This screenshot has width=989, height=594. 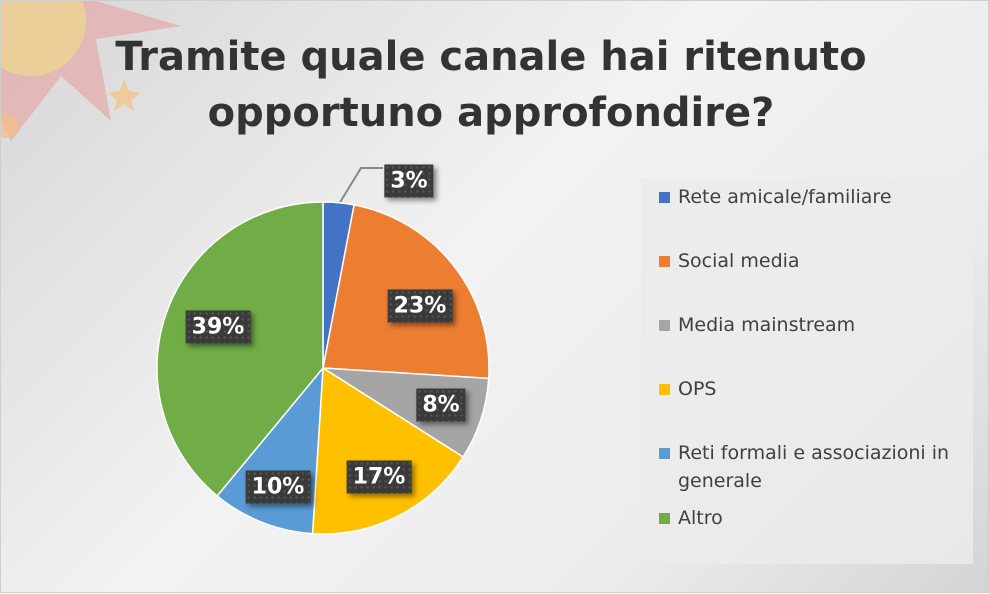 What do you see at coordinates (218, 327) in the screenshot?
I see `data-label: 39%` at bounding box center [218, 327].